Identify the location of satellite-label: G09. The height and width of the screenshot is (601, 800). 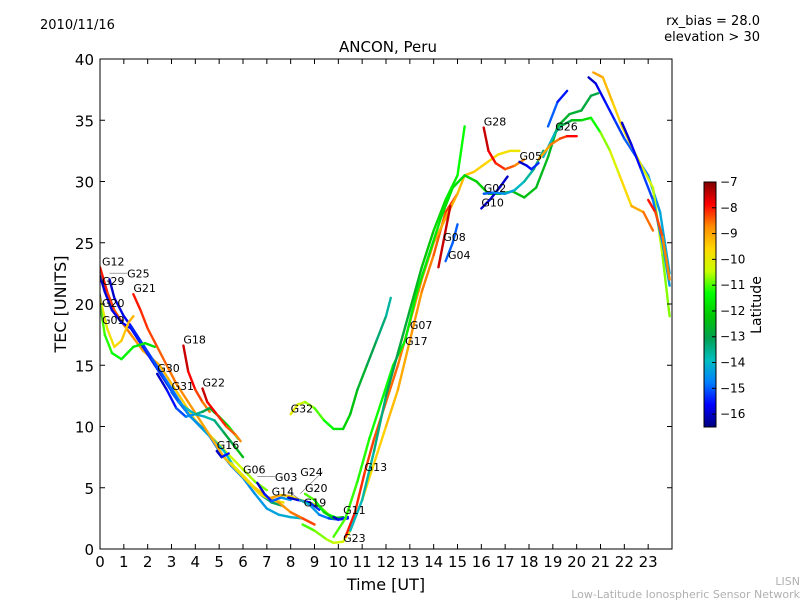
(113, 320).